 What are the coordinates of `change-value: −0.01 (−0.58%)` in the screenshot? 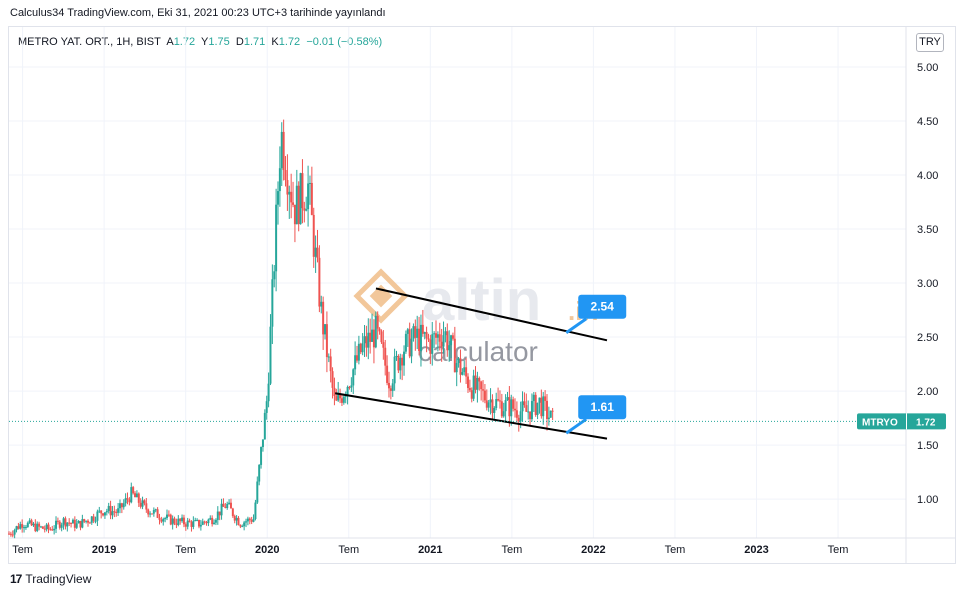 It's located at (344, 42).